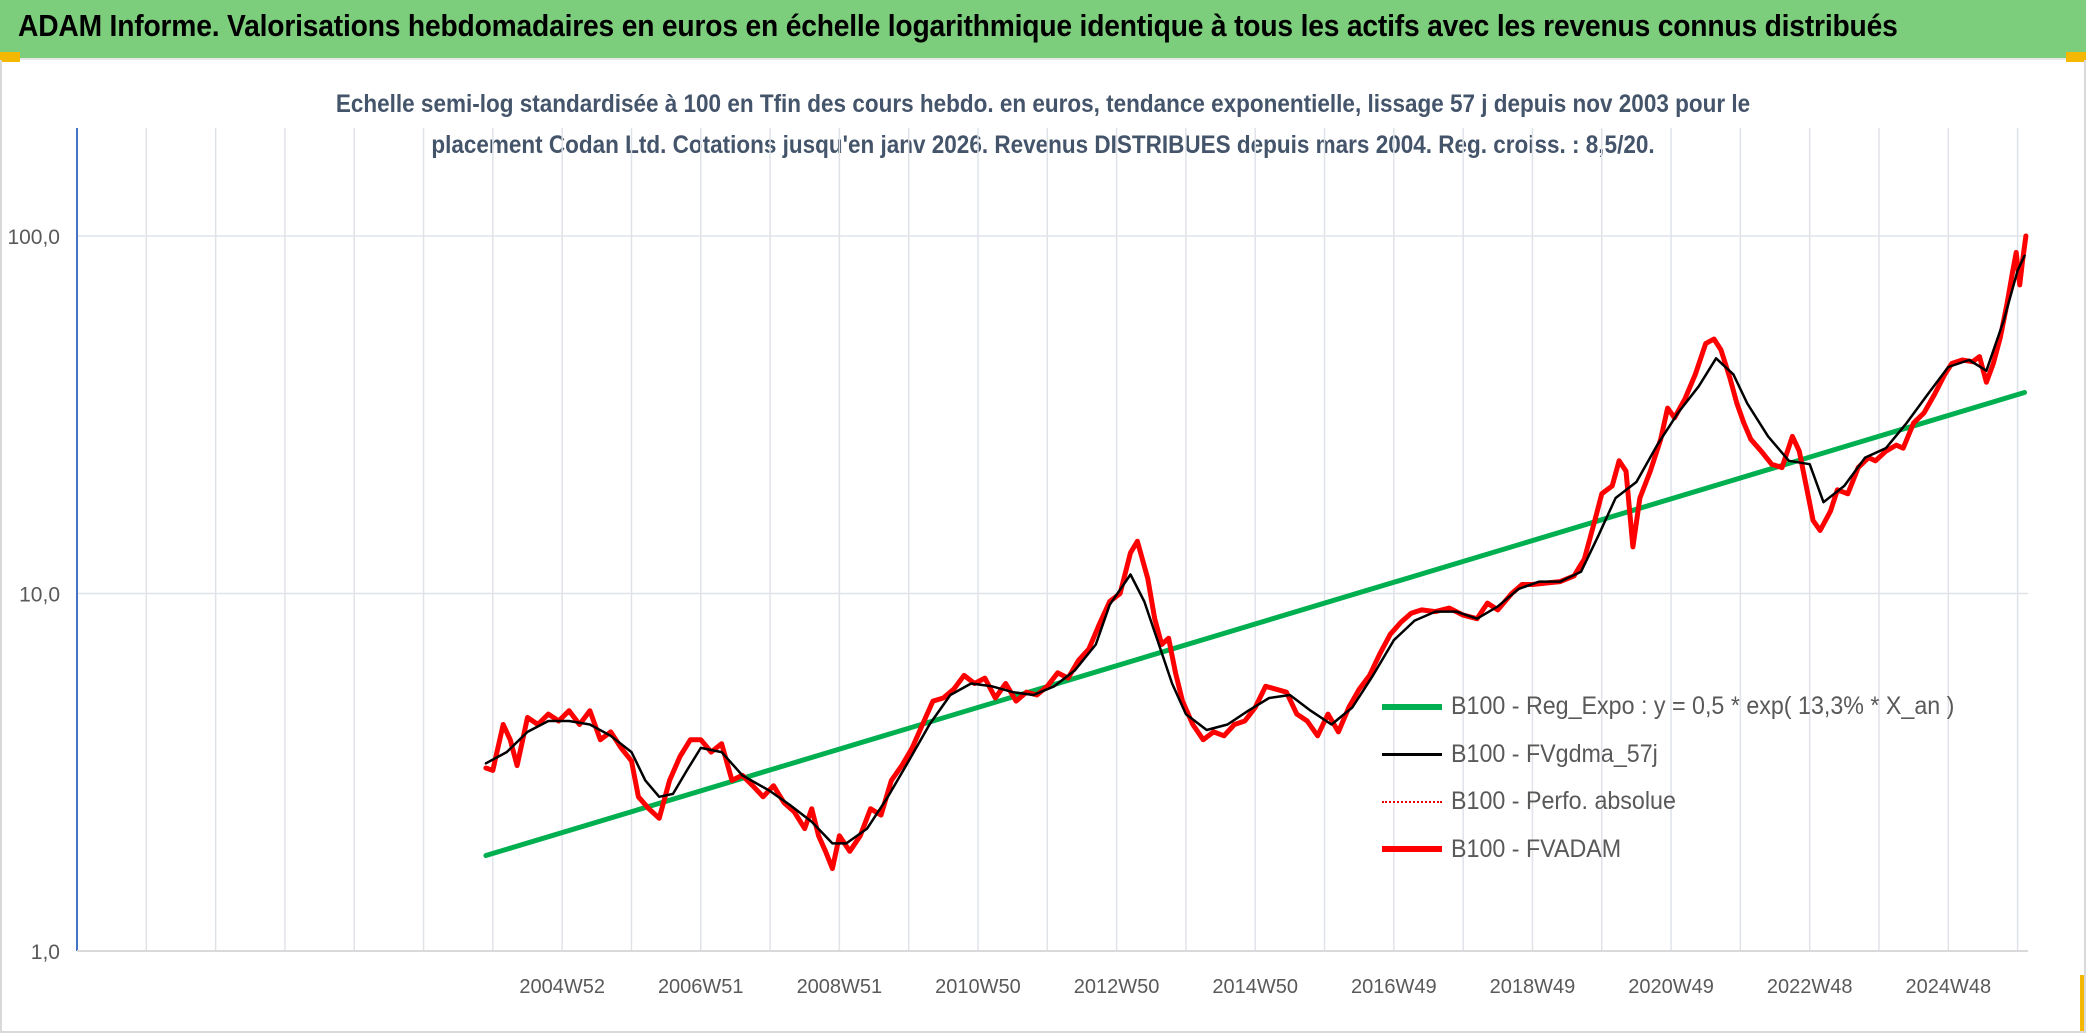 The image size is (2086, 1033). I want to click on corner-marker-bottom-right, so click(2083, 1004).